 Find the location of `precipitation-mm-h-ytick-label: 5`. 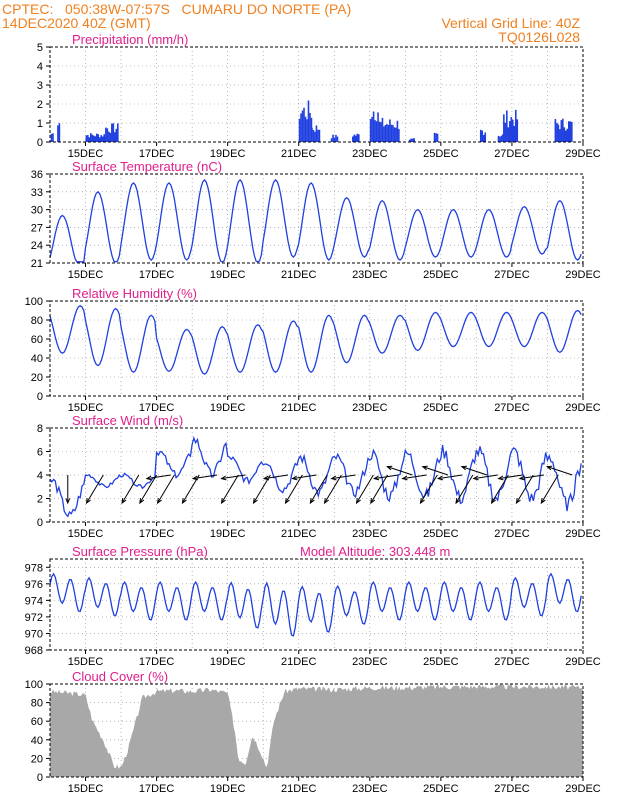

precipitation-mm-h-ytick-label: 5 is located at coordinates (40, 48).